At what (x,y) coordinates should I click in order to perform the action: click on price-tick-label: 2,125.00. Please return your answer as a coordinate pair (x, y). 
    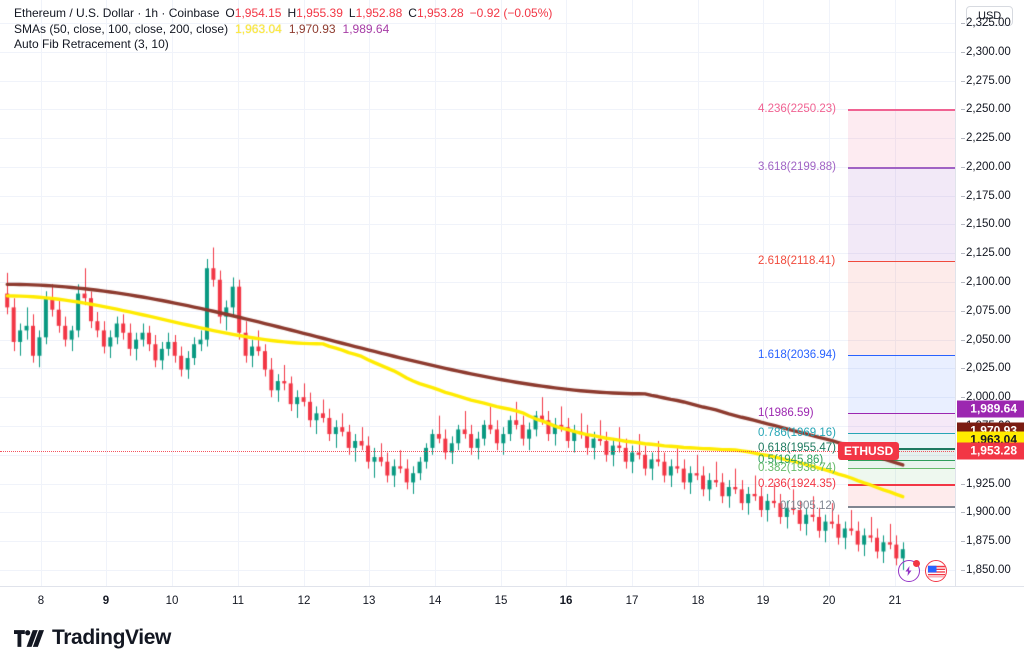
    Looking at the image, I should click on (986, 253).